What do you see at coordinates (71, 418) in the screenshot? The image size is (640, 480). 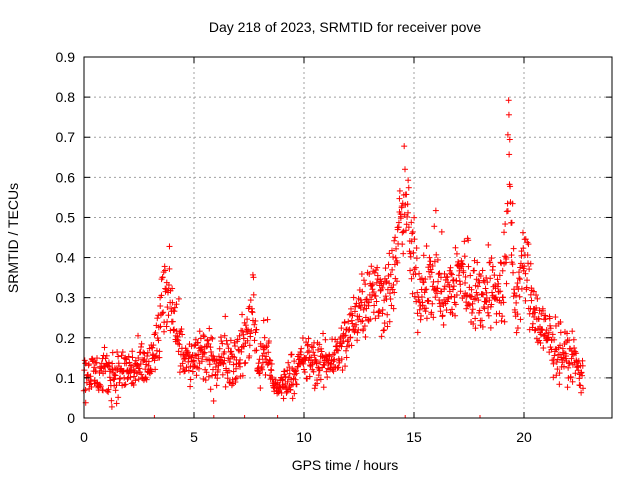 I see `y-tick-label: 0` at bounding box center [71, 418].